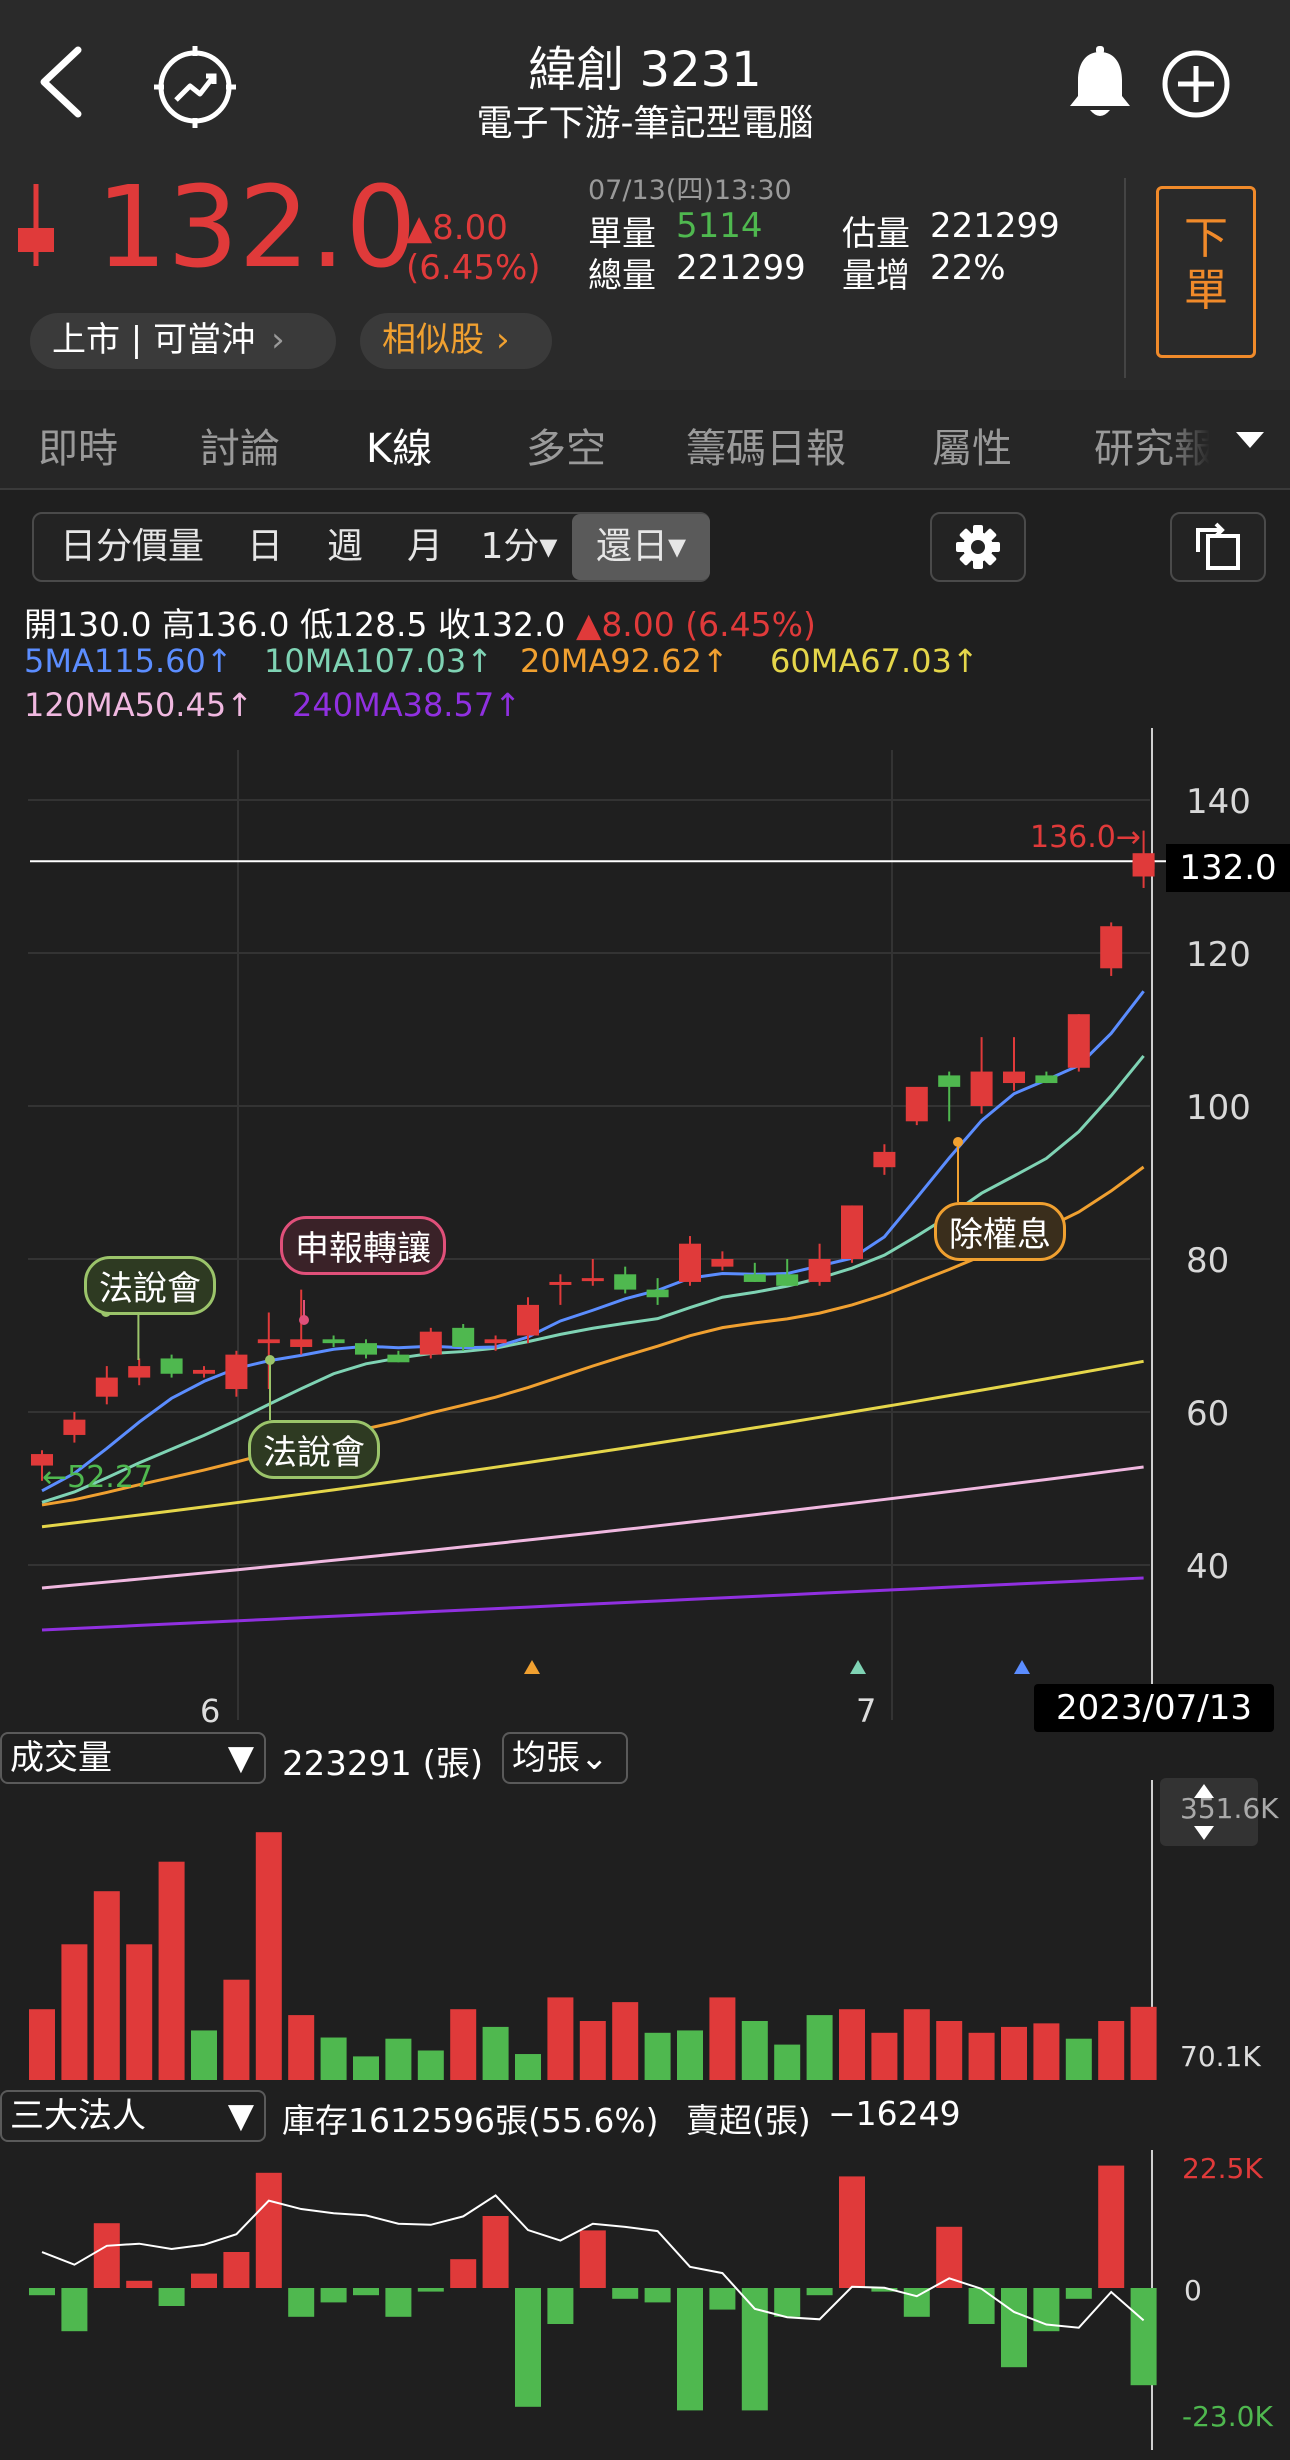  What do you see at coordinates (36, 225) in the screenshot?
I see `mini-candle-icon` at bounding box center [36, 225].